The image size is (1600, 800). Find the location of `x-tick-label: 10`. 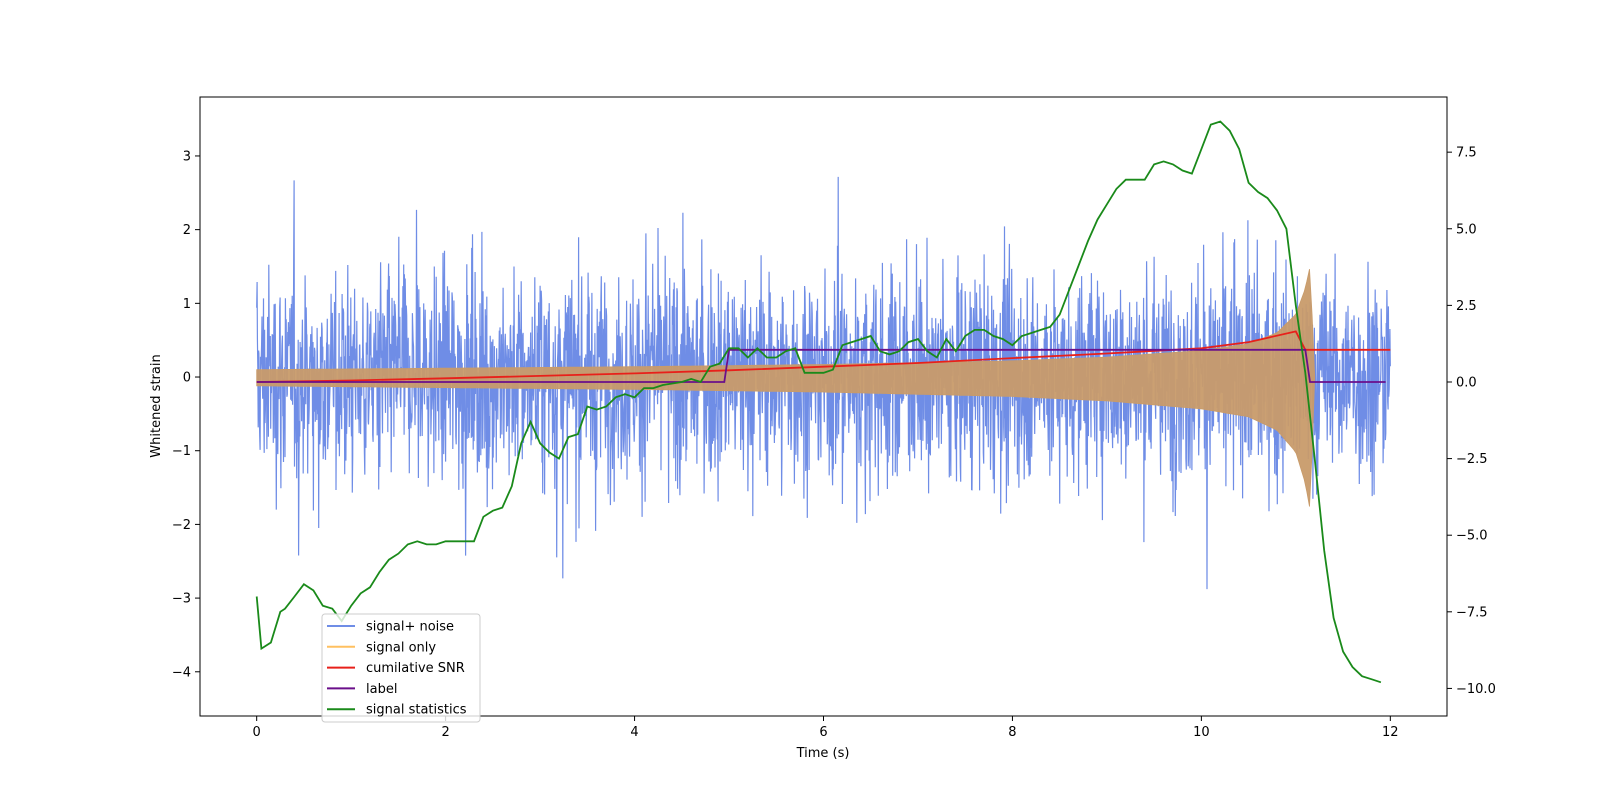

x-tick-label: 10 is located at coordinates (1201, 732).